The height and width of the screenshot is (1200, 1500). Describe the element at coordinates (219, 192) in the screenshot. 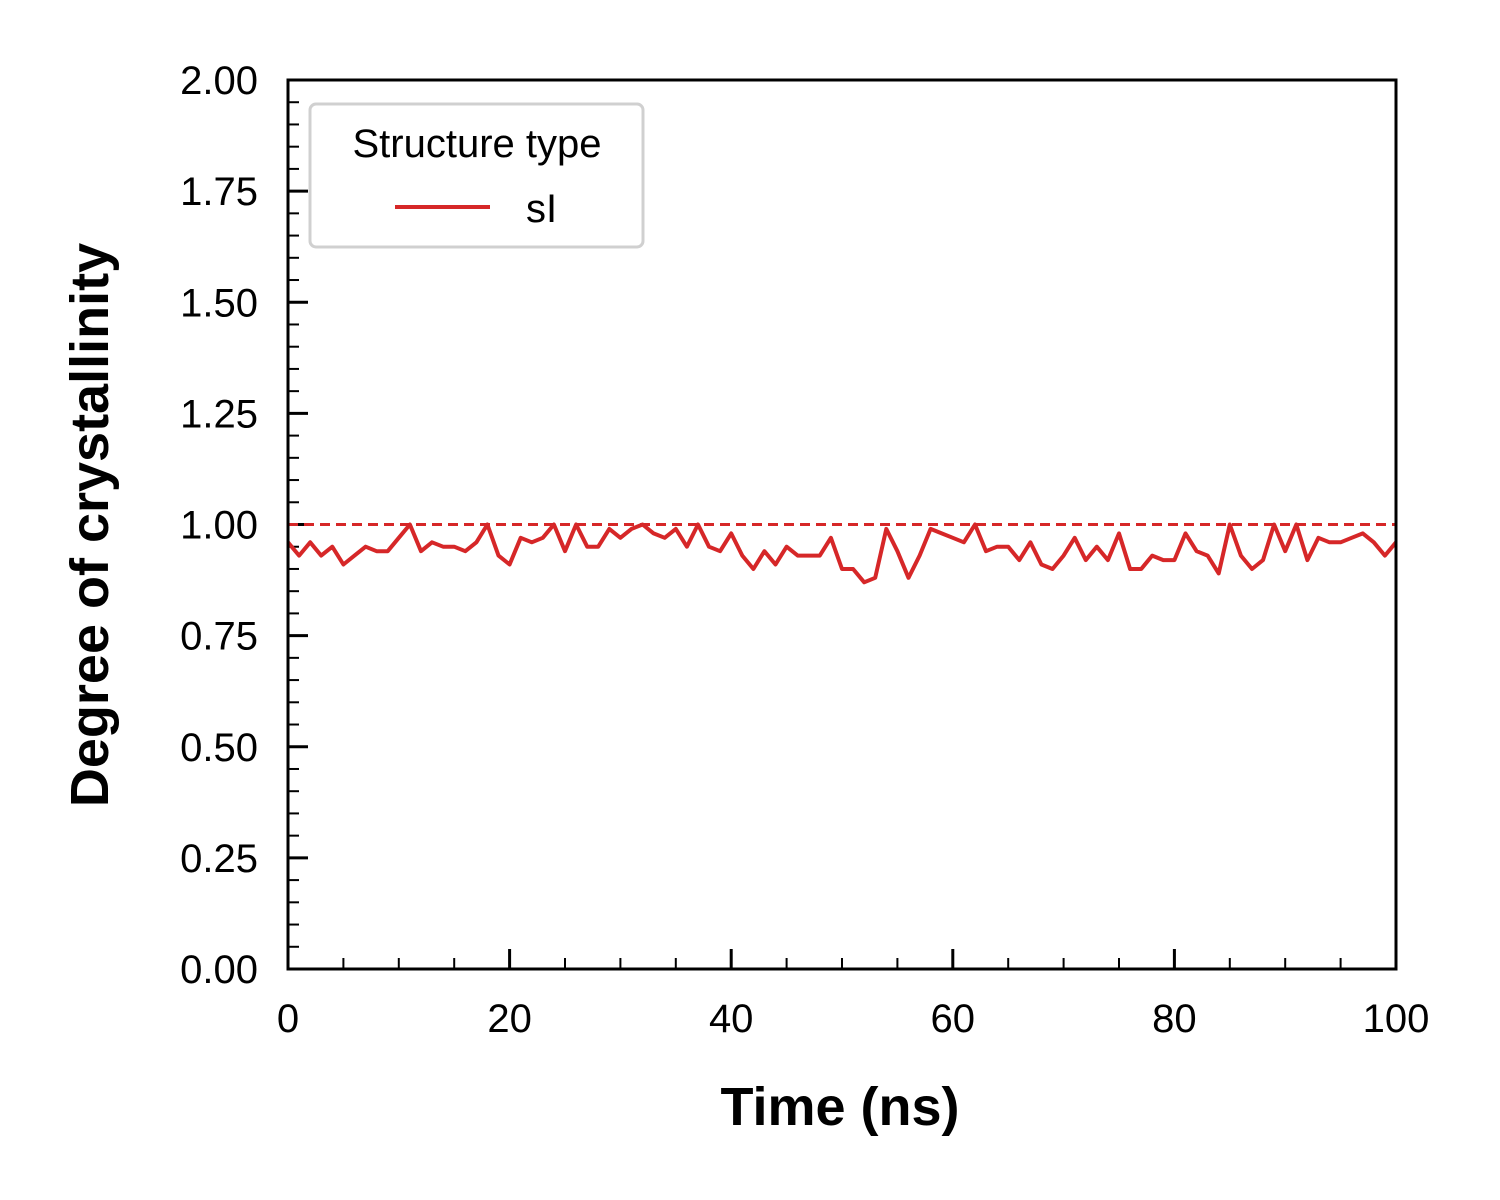

I see `y-tick-label: 1.75` at that location.